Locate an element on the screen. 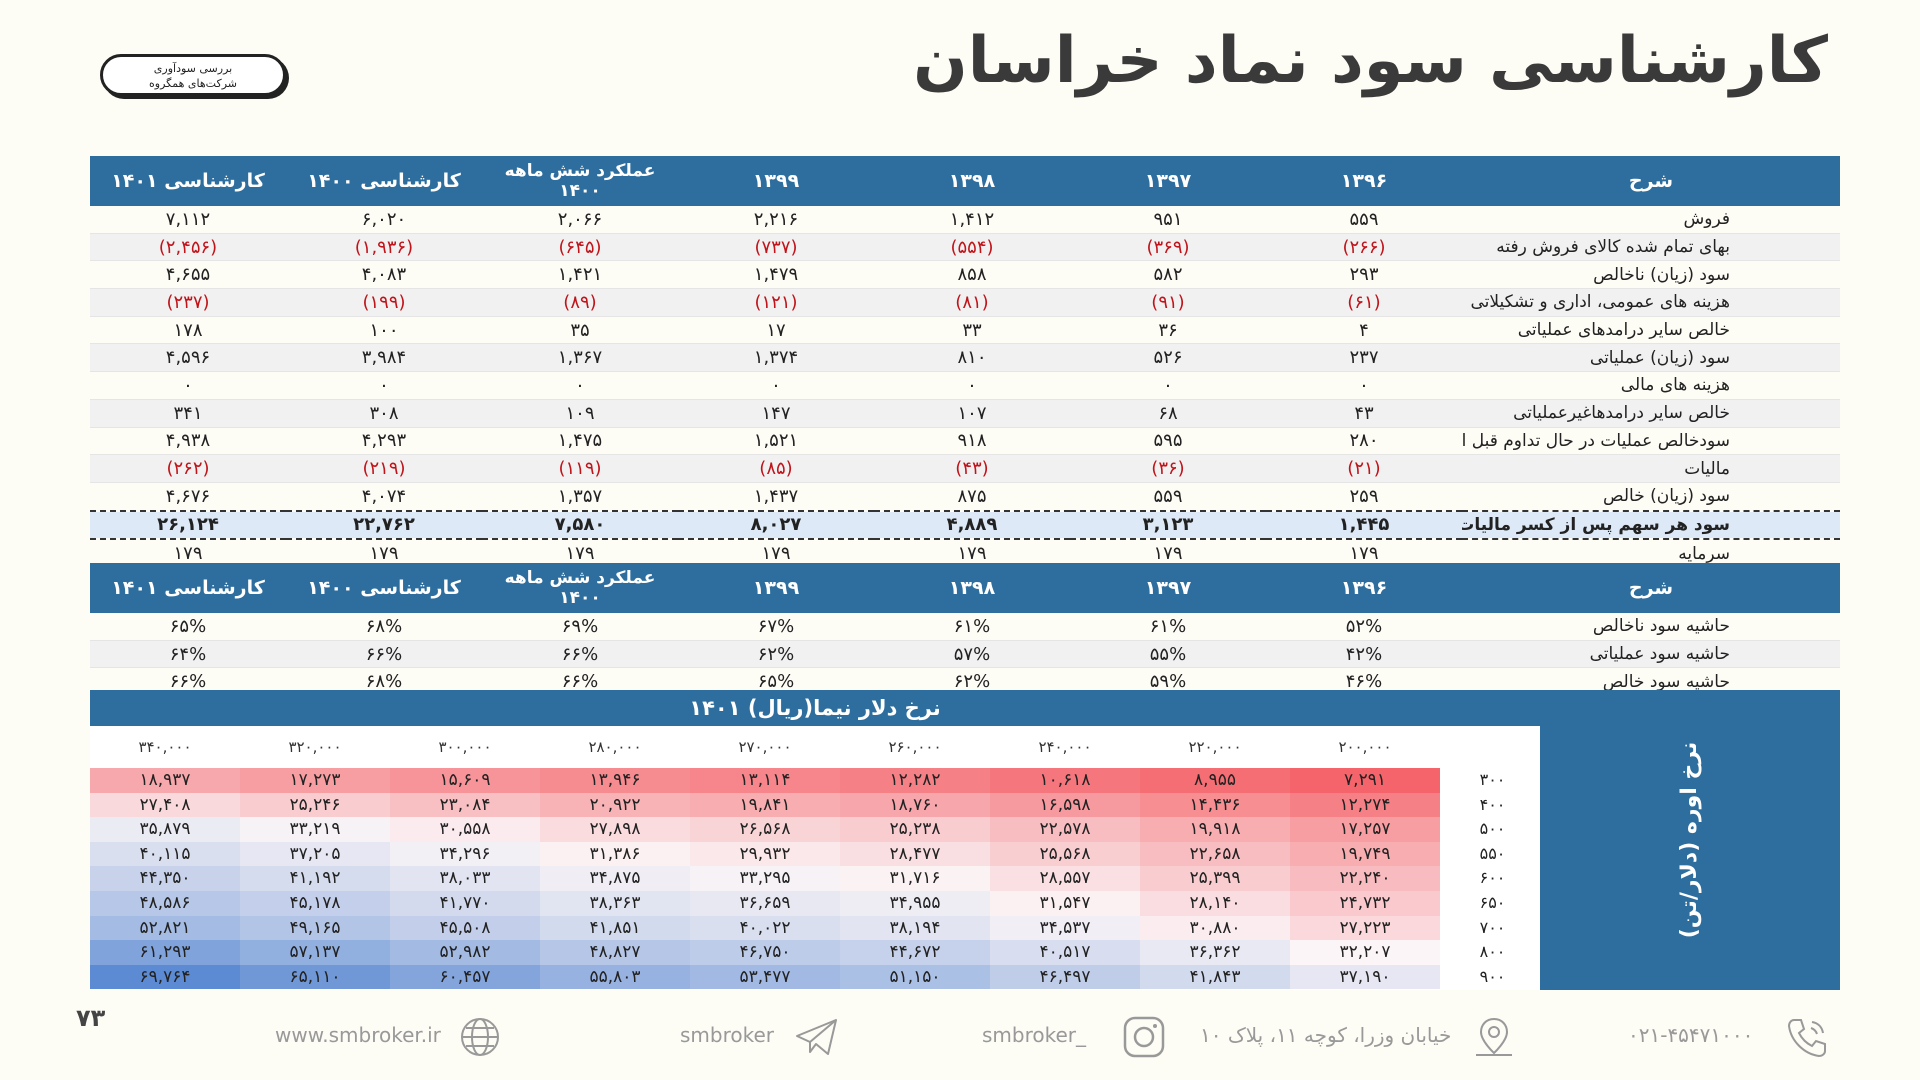 This screenshot has height=1080, width=1920. sensitivity-cell: ۴۰,۵۱۷ is located at coordinates (1065, 952).